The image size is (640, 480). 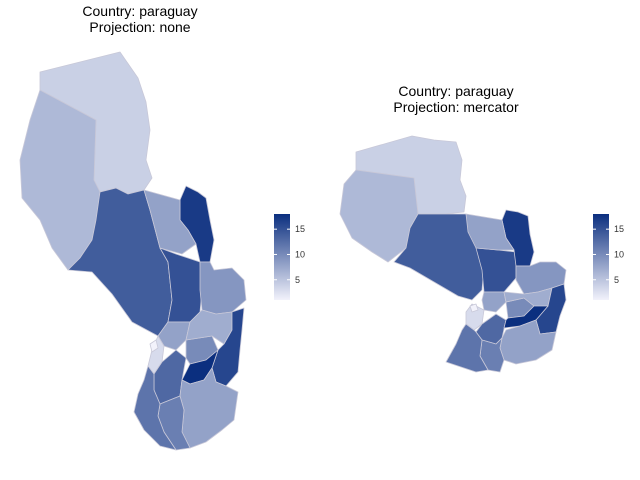 I want to click on legend-right: 5 10 15, so click(x=608, y=257).